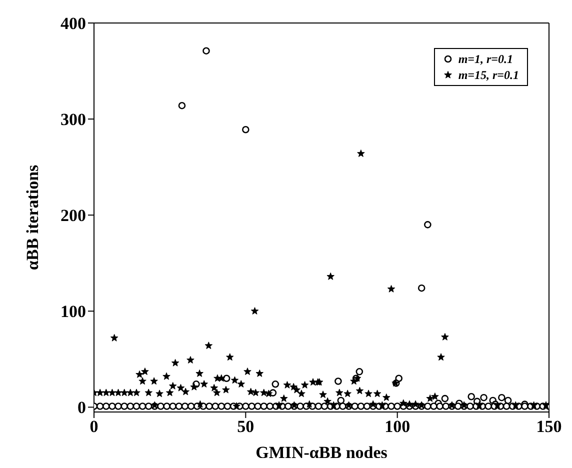  Describe the element at coordinates (73, 312) in the screenshot. I see `y-tick-label: 100` at that location.